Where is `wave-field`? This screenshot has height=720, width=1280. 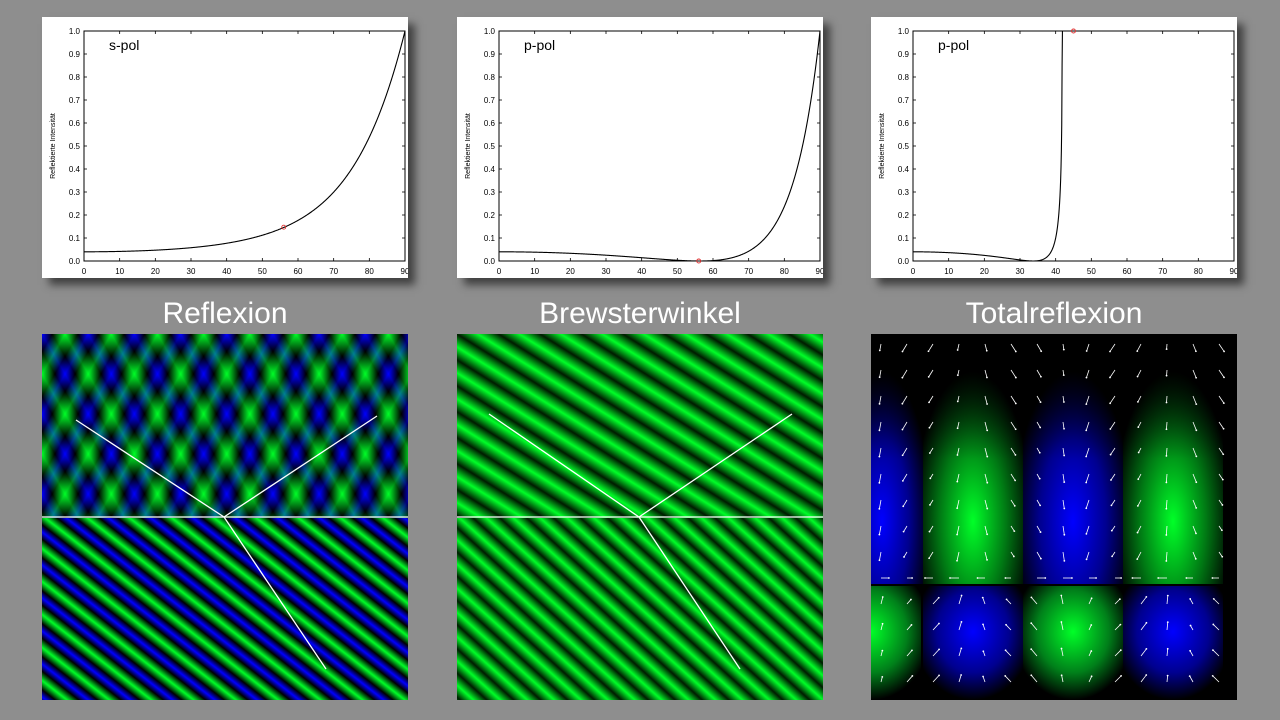
wave-field is located at coordinates (1054, 517).